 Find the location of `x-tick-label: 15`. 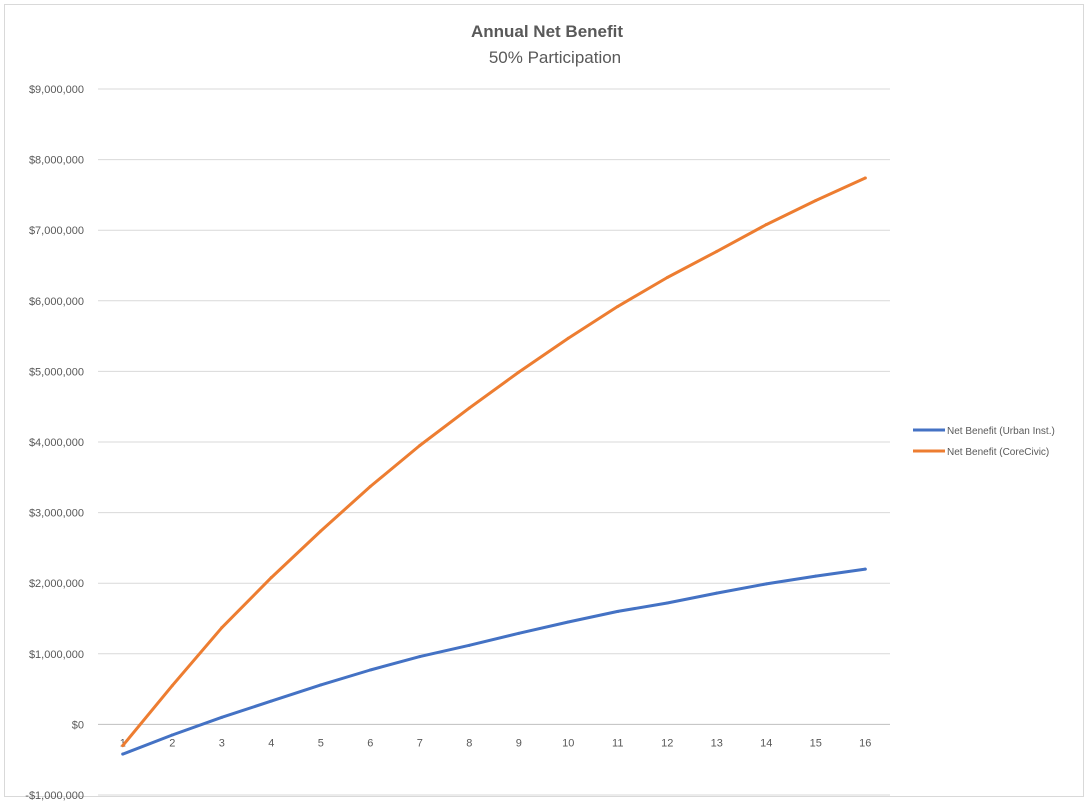

x-tick-label: 15 is located at coordinates (816, 743).